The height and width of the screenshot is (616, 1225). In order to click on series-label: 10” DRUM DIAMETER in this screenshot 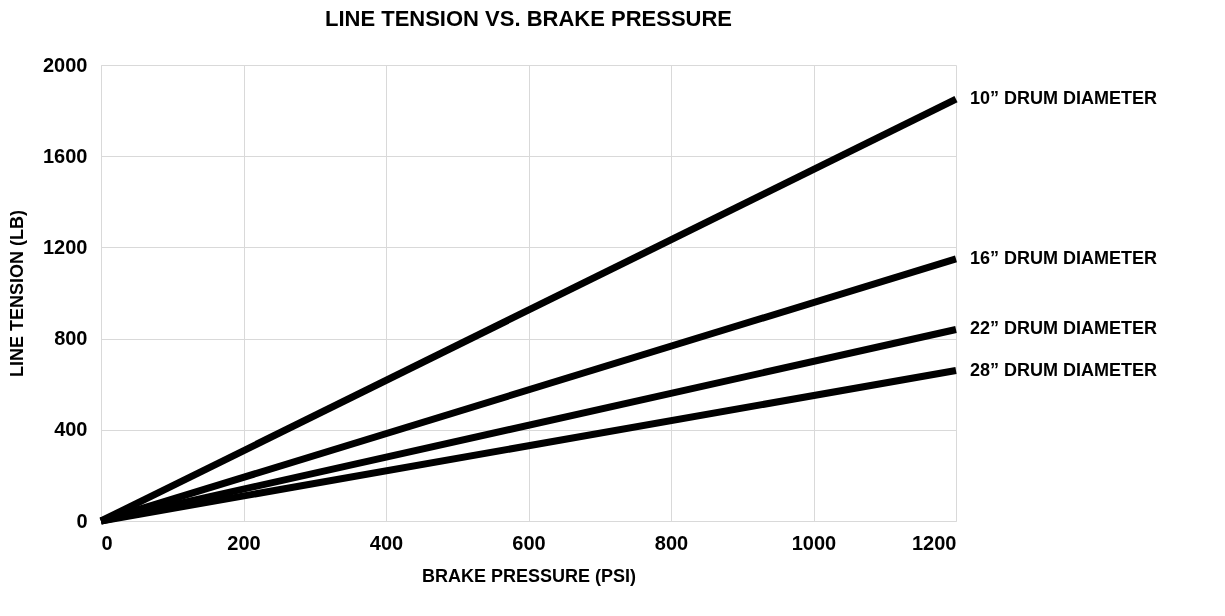, I will do `click(1064, 98)`.